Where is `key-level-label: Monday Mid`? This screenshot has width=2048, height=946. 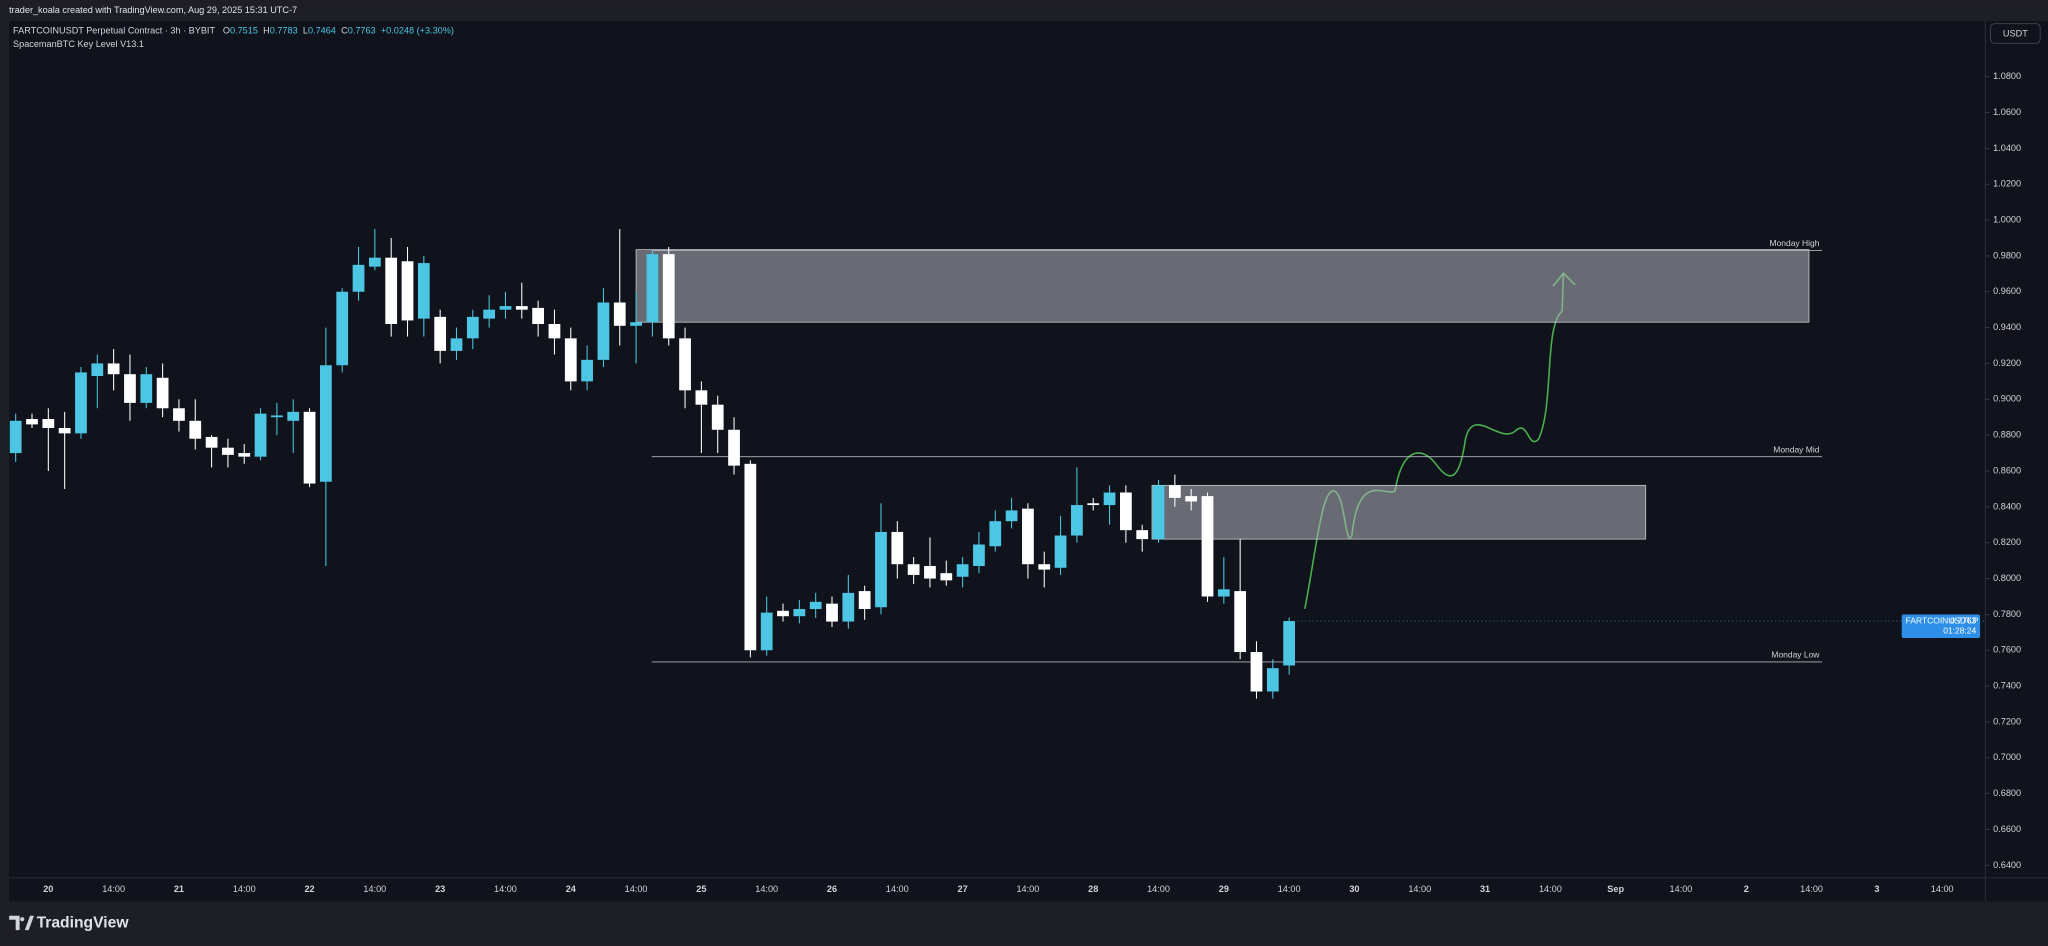 key-level-label: Monday Mid is located at coordinates (1796, 449).